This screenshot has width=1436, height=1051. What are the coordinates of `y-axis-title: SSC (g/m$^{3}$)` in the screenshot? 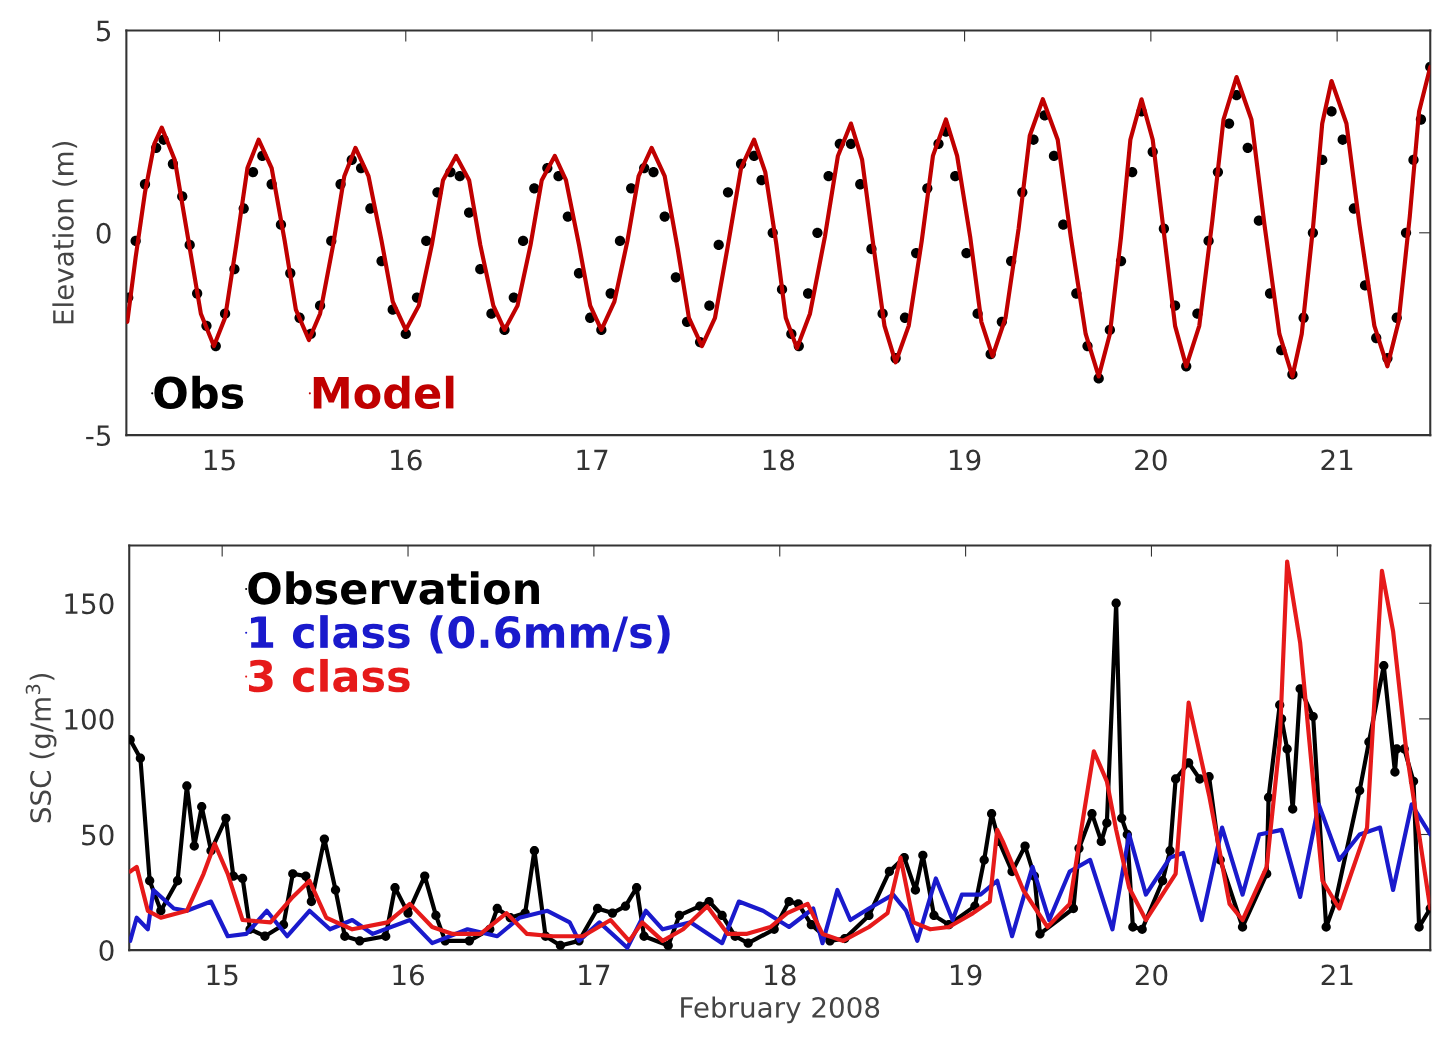 It's located at (41, 748).